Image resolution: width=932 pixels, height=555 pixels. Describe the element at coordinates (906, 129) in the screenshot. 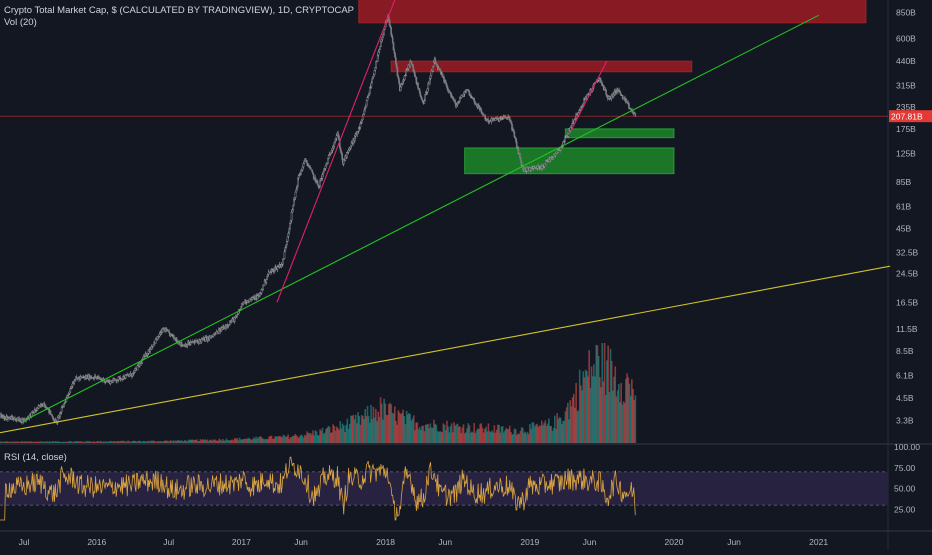

I see `price-axis-tick: 175B` at that location.